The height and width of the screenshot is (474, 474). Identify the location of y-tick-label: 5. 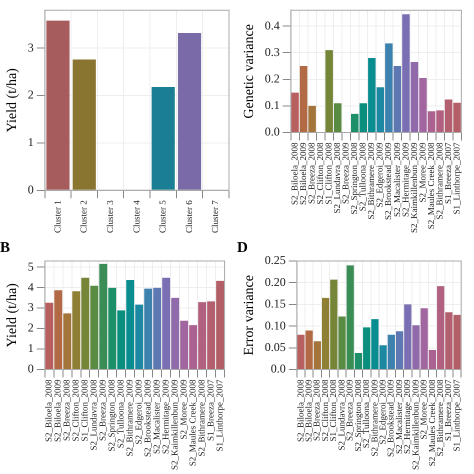
(31, 266).